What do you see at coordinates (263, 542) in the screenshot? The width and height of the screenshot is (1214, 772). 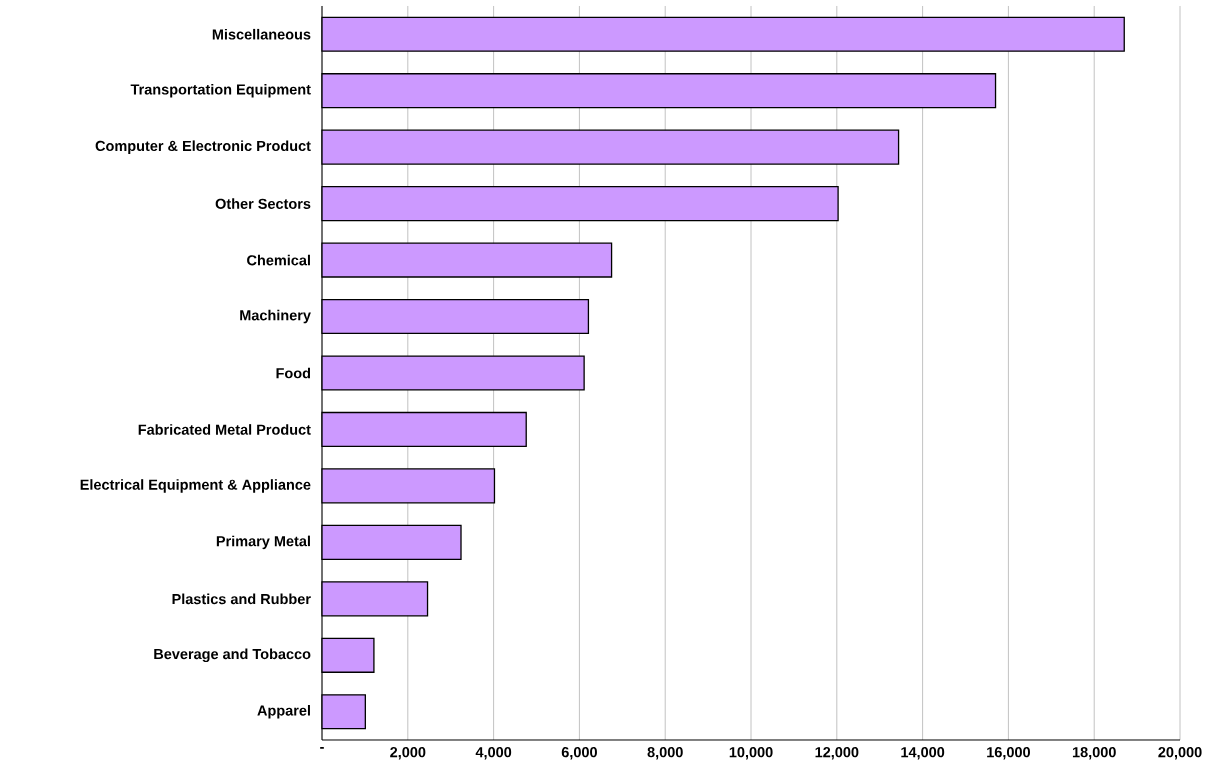 I see `y-tick-label: Primary Metal` at bounding box center [263, 542].